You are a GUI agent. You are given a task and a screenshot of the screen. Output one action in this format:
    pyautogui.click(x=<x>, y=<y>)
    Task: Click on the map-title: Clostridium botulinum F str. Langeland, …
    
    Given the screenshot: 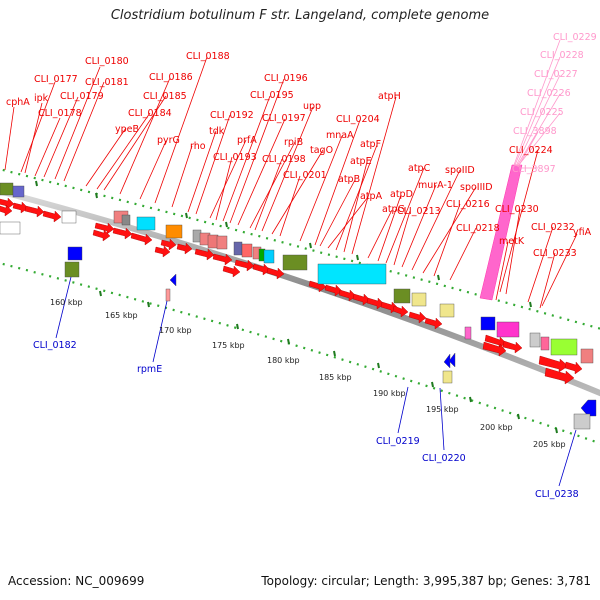 What is the action you would take?
    pyautogui.click(x=300, y=15)
    